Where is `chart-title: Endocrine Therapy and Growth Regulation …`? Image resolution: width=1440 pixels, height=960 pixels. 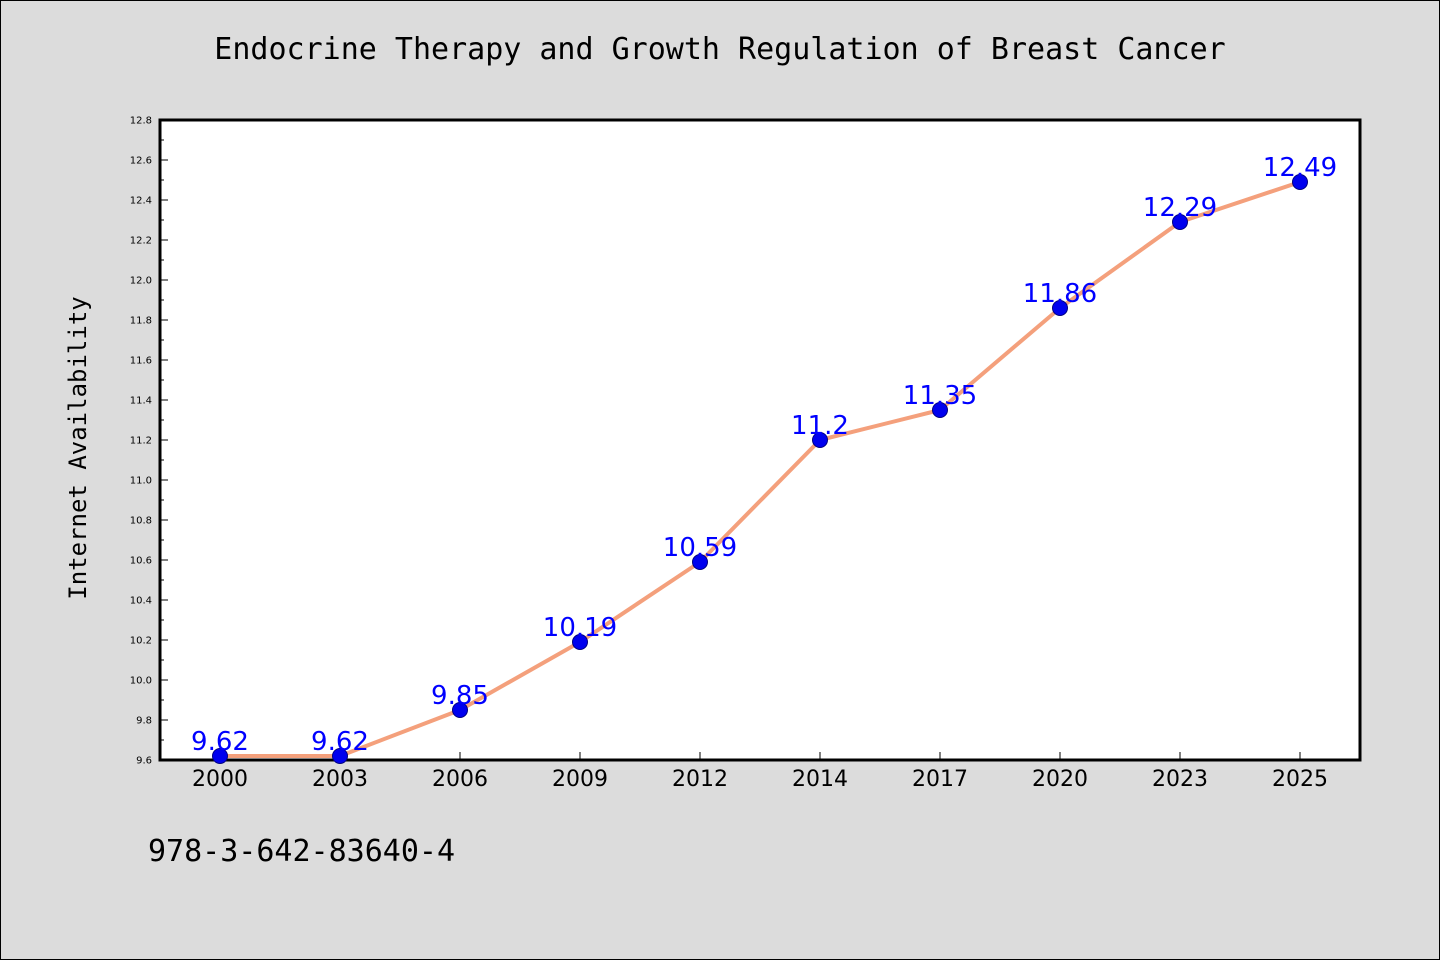
chart-title: Endocrine Therapy and Growth Regulation … is located at coordinates (720, 49).